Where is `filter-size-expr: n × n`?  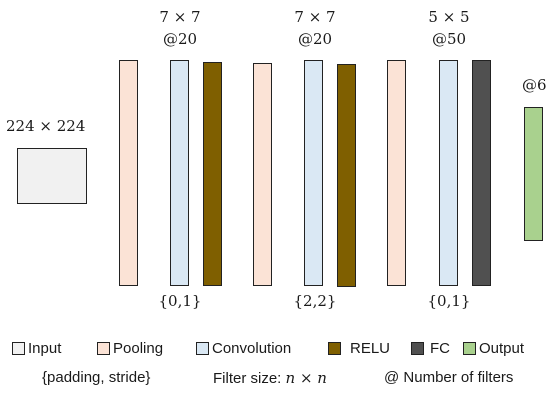
filter-size-expr: n × n is located at coordinates (306, 378).